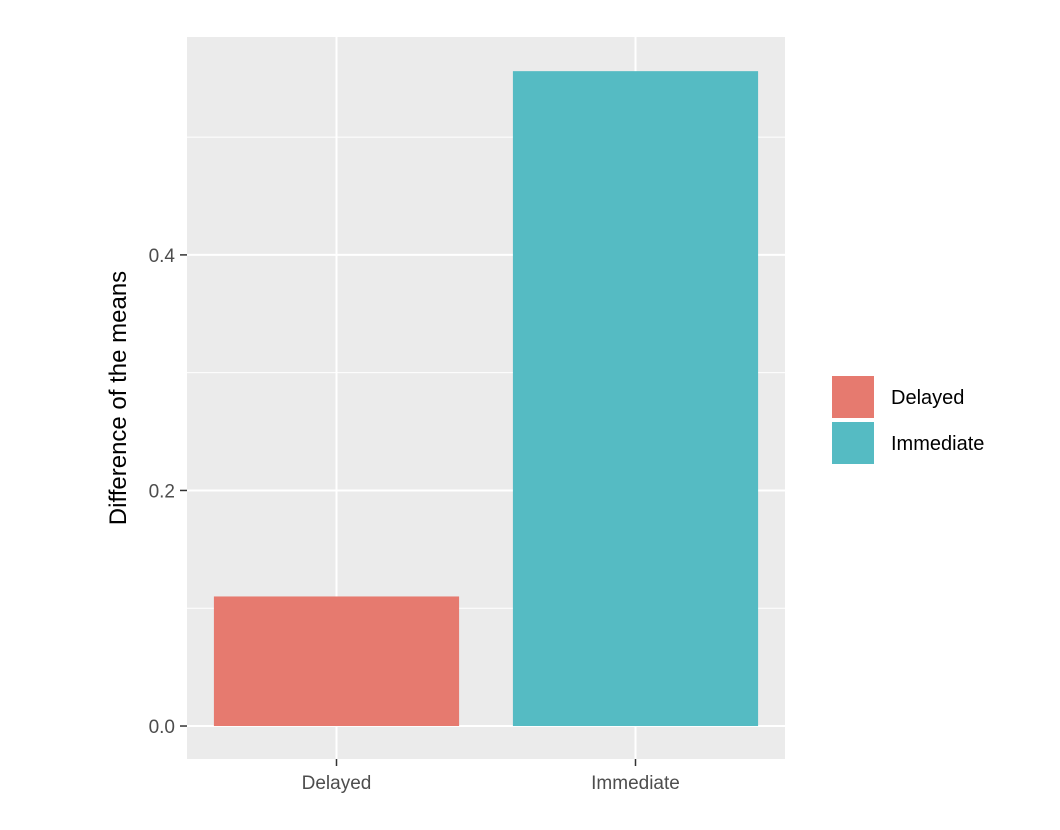  Describe the element at coordinates (927, 398) in the screenshot. I see `legend-label: Delayed` at that location.